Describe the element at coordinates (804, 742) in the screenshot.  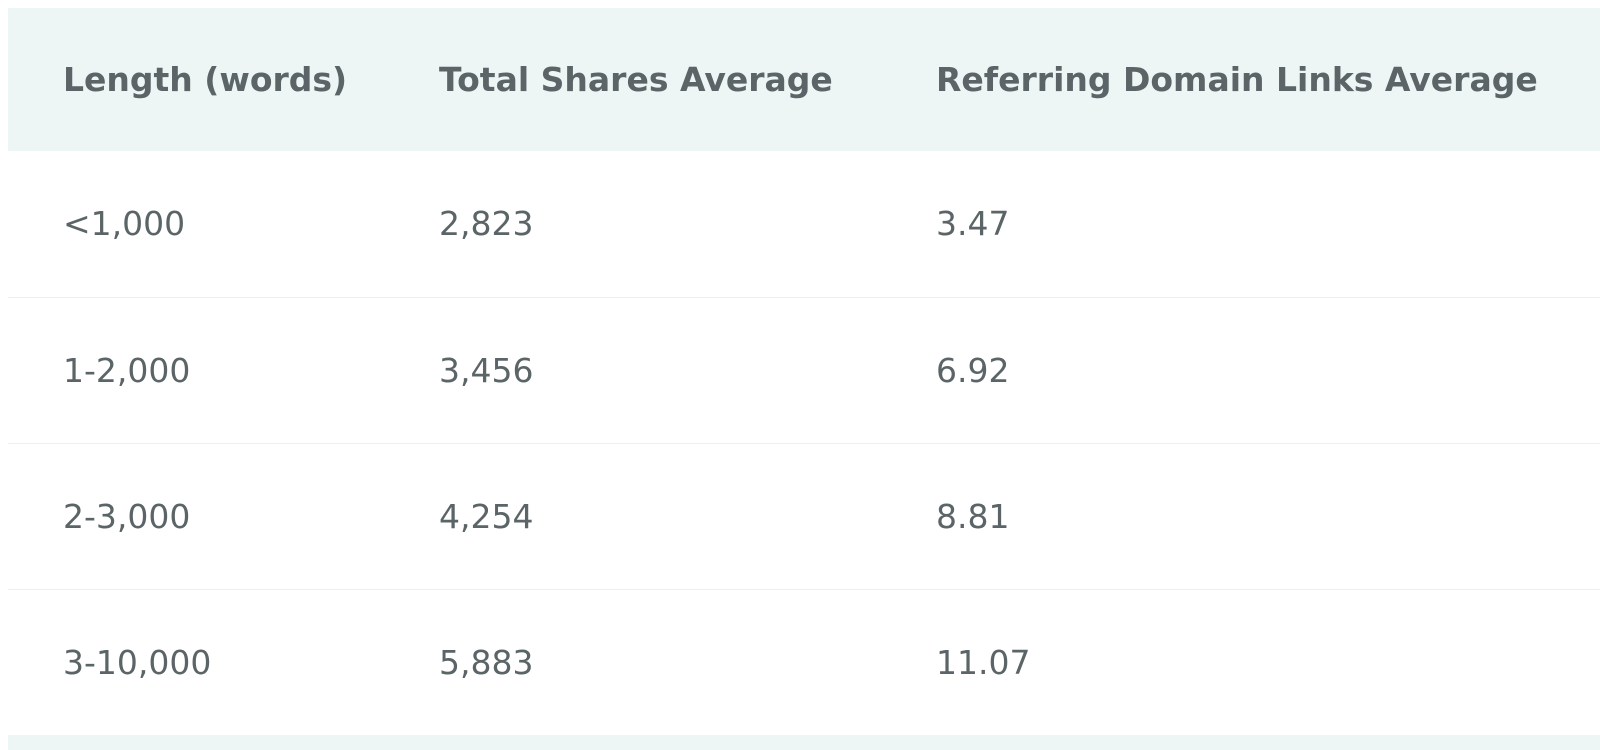
I see `table-footer-band` at that location.